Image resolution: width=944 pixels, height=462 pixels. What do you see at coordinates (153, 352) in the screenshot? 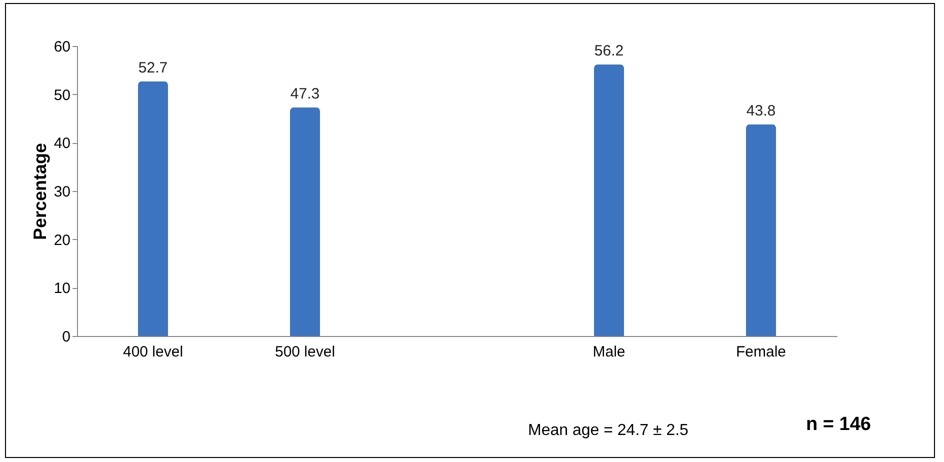
I see `x-tick-label: 400 level` at bounding box center [153, 352].